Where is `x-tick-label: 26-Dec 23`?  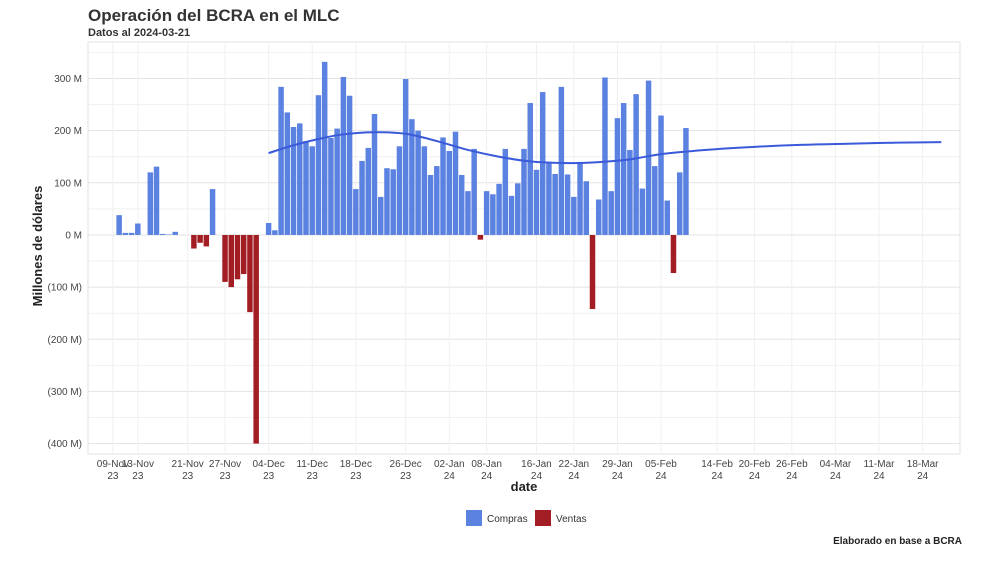 x-tick-label: 26-Dec 23 is located at coordinates (406, 470).